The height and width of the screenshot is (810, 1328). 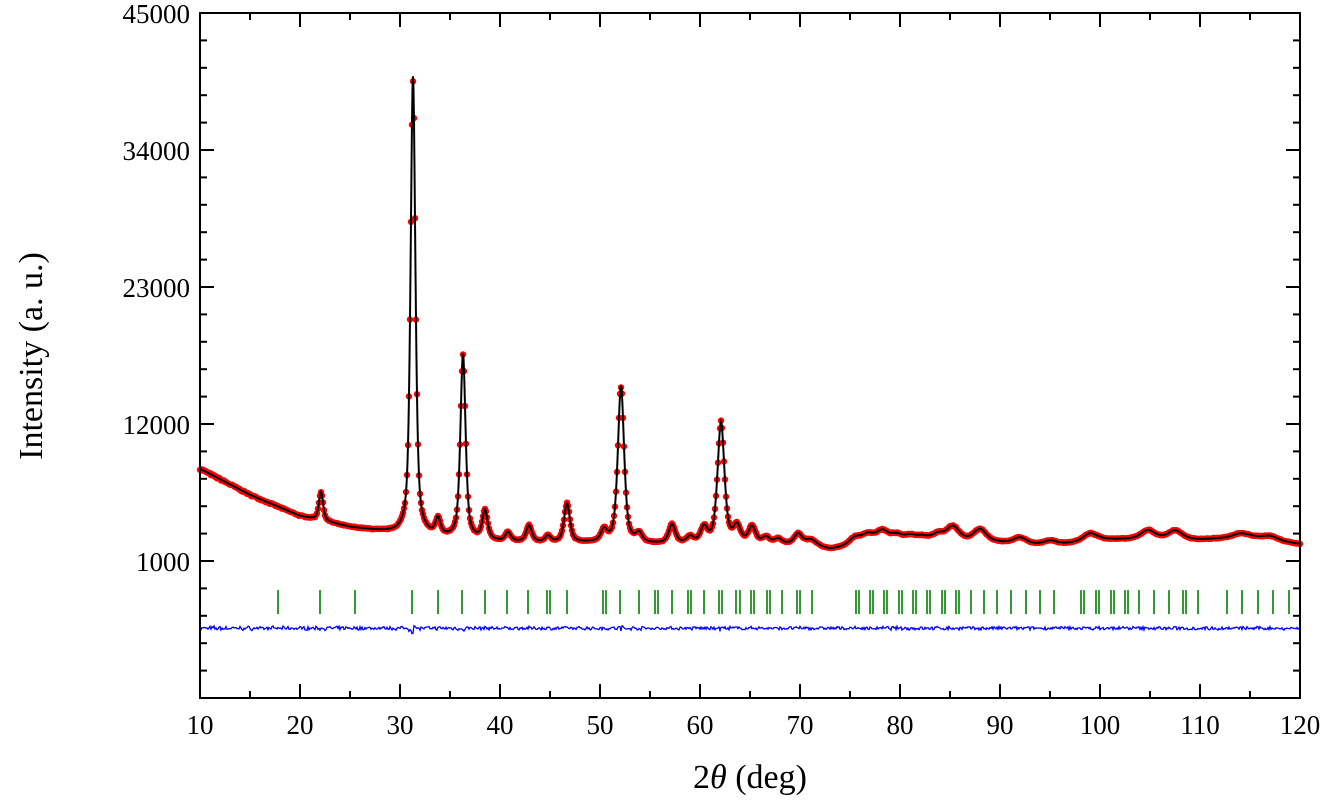 What do you see at coordinates (1300, 725) in the screenshot?
I see `x-tick-label: 120` at bounding box center [1300, 725].